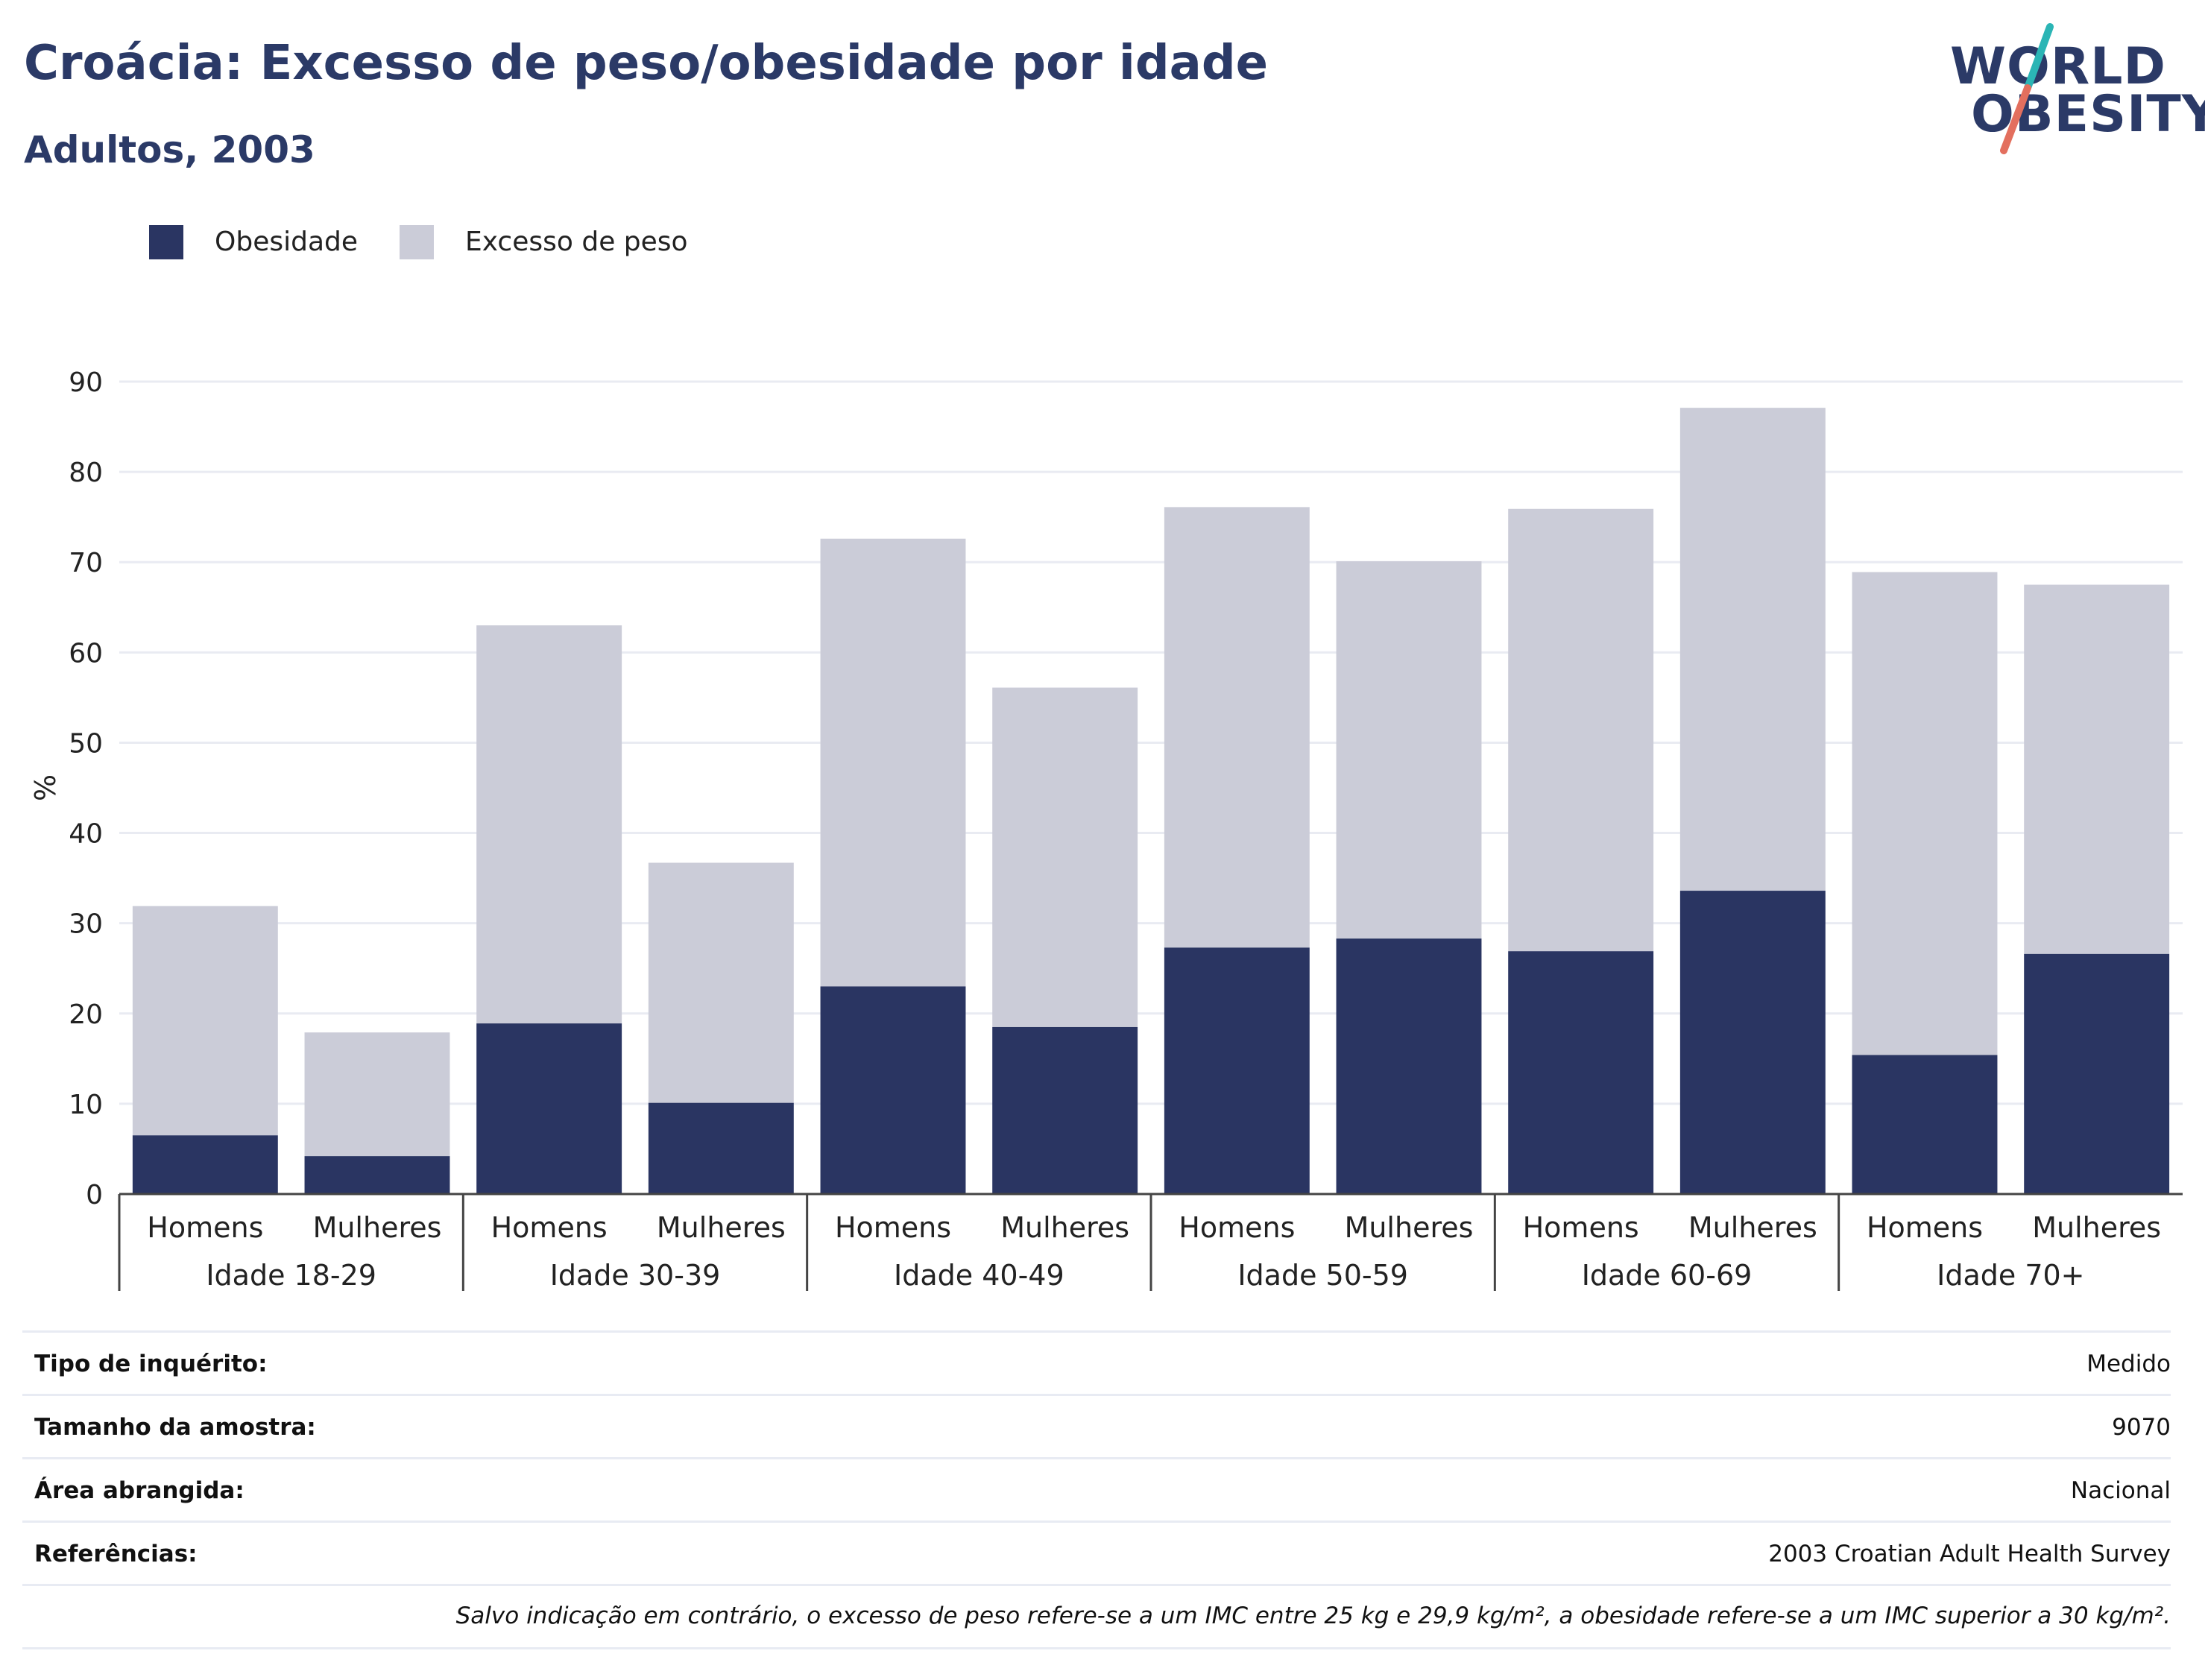  I want to click on x-group-label: Idade 18-29, so click(291, 1275).